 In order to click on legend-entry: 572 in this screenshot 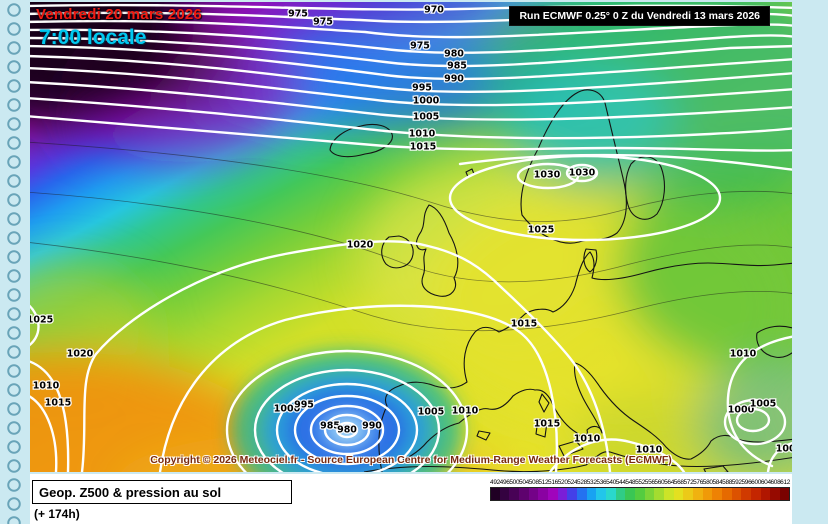, I will do `click(688, 490)`.